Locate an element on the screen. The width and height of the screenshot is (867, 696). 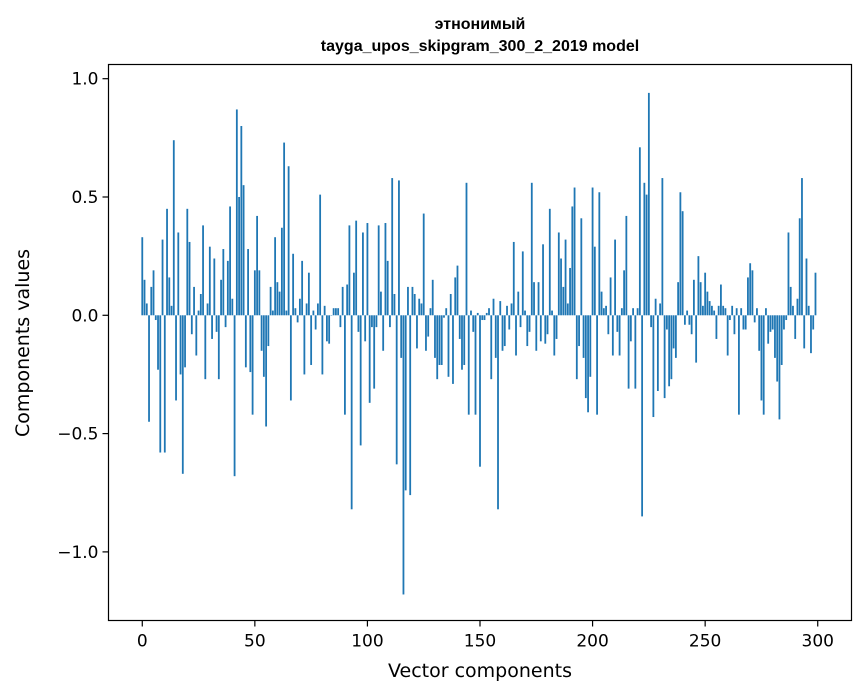
y-tick-label: 0.0 is located at coordinates (84, 316).